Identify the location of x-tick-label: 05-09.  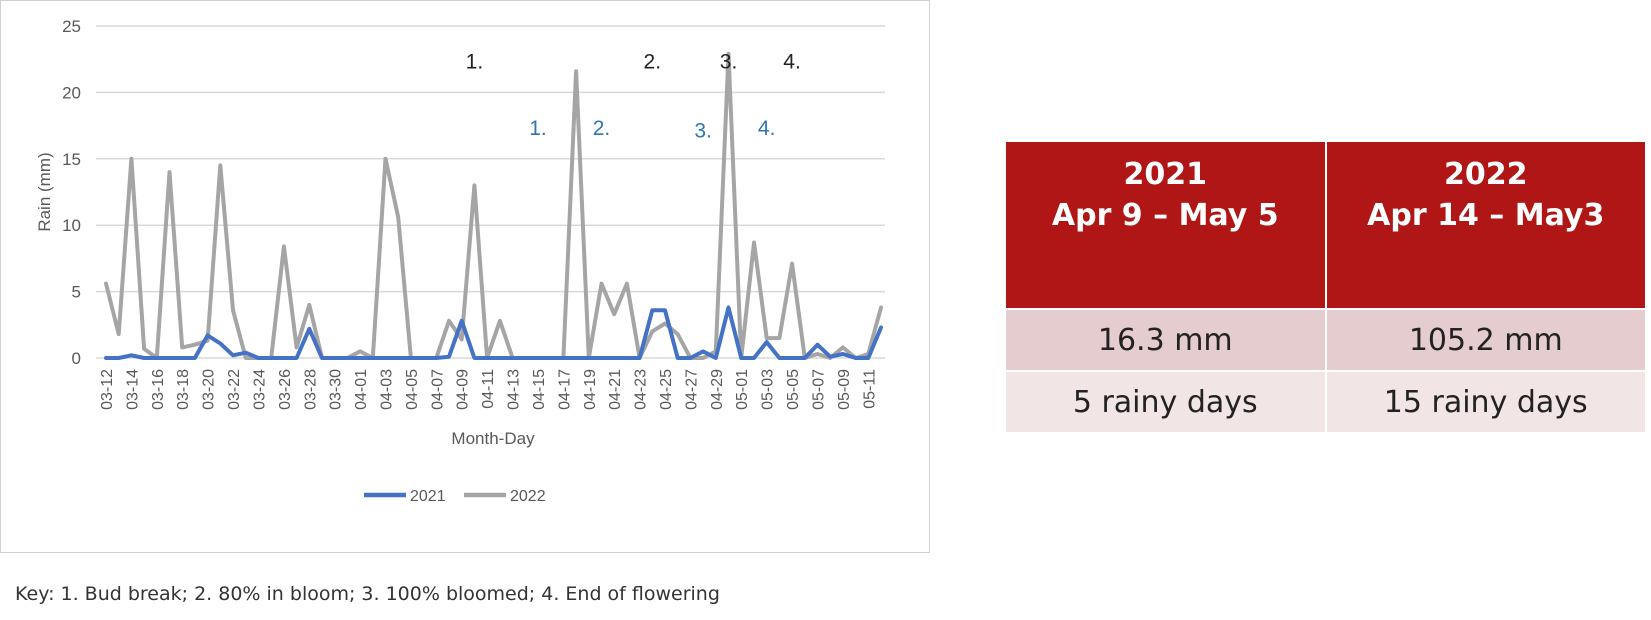
(844, 389).